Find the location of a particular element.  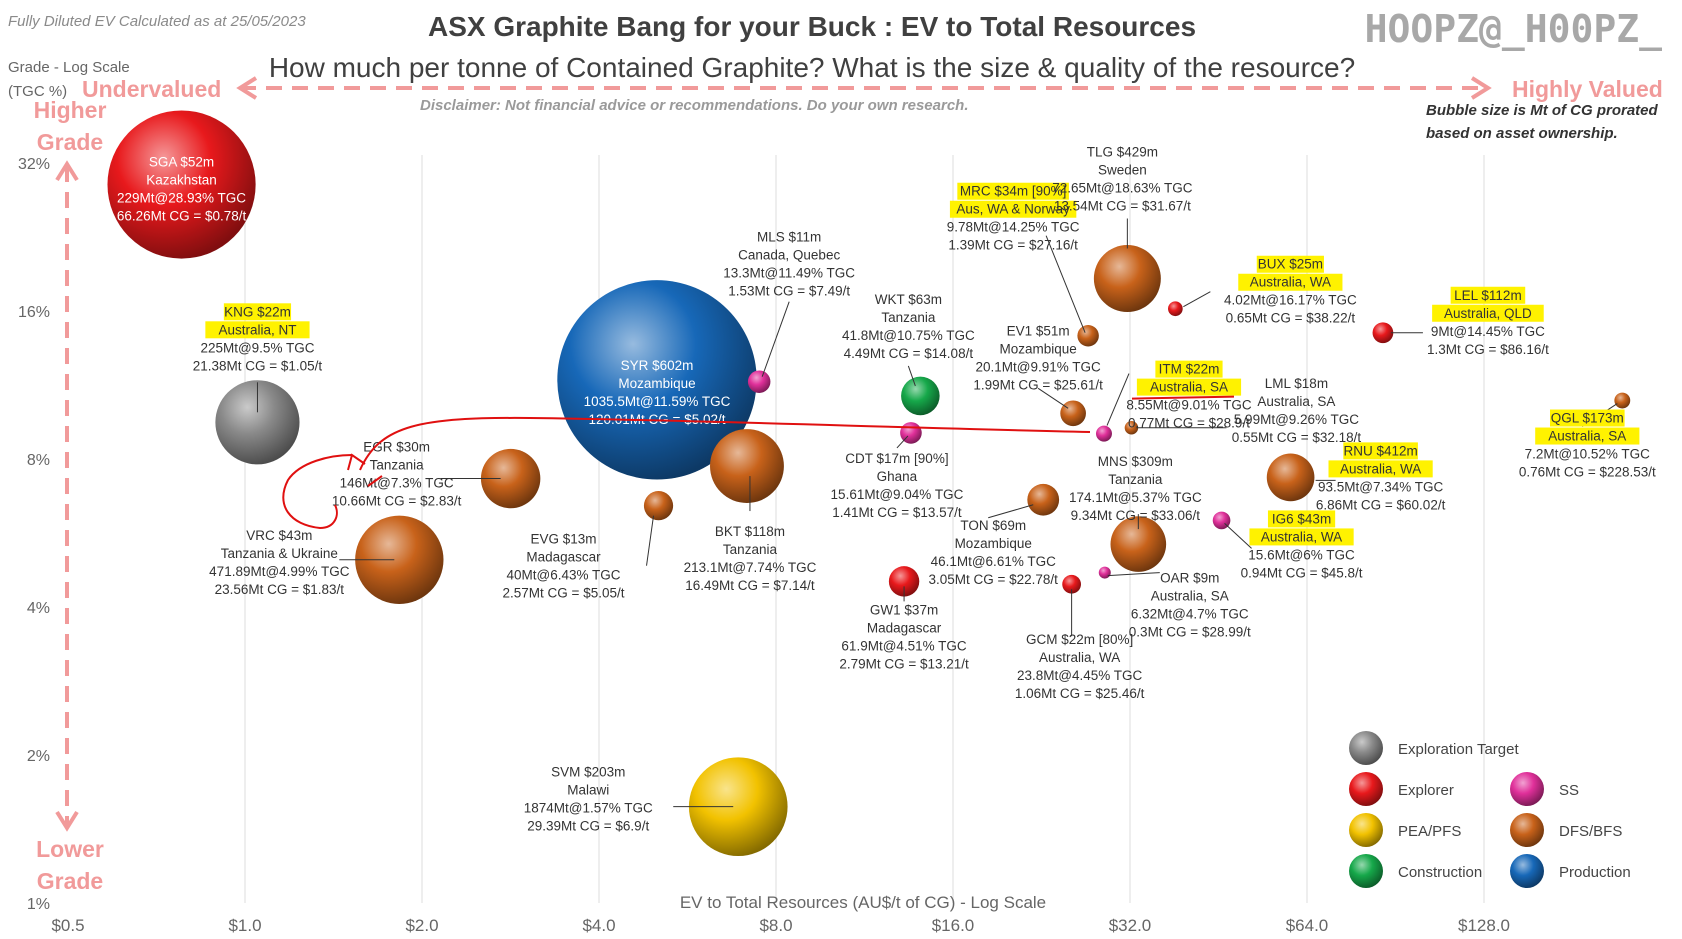

label-line: 213.1Mt@7.74% TGC is located at coordinates (750, 567).